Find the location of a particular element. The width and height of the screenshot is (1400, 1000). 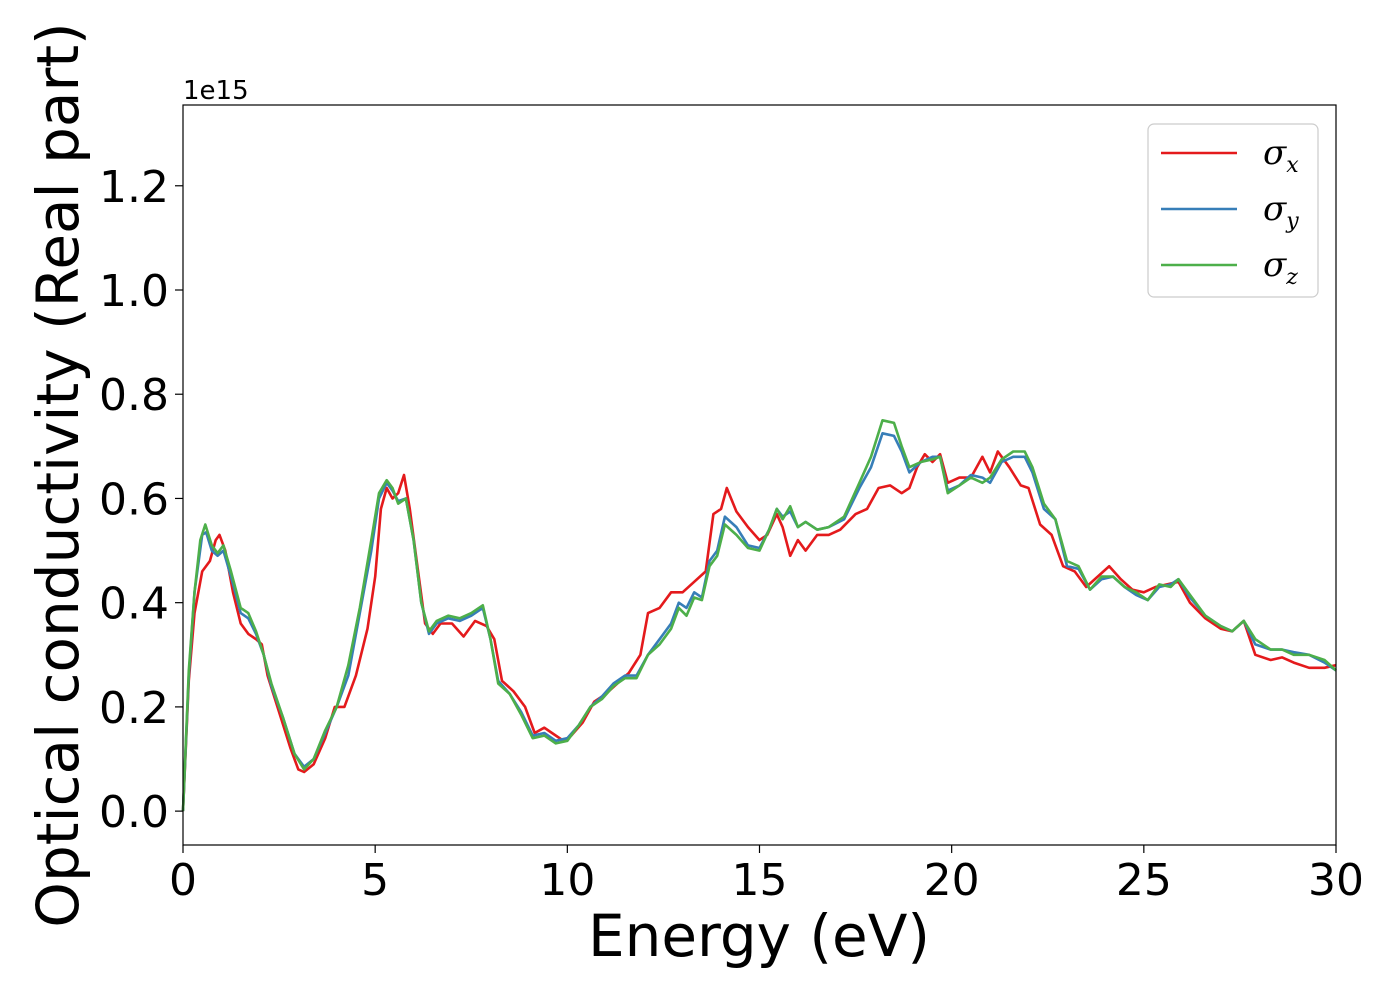

legend-label-x: σx is located at coordinates (1281, 155).